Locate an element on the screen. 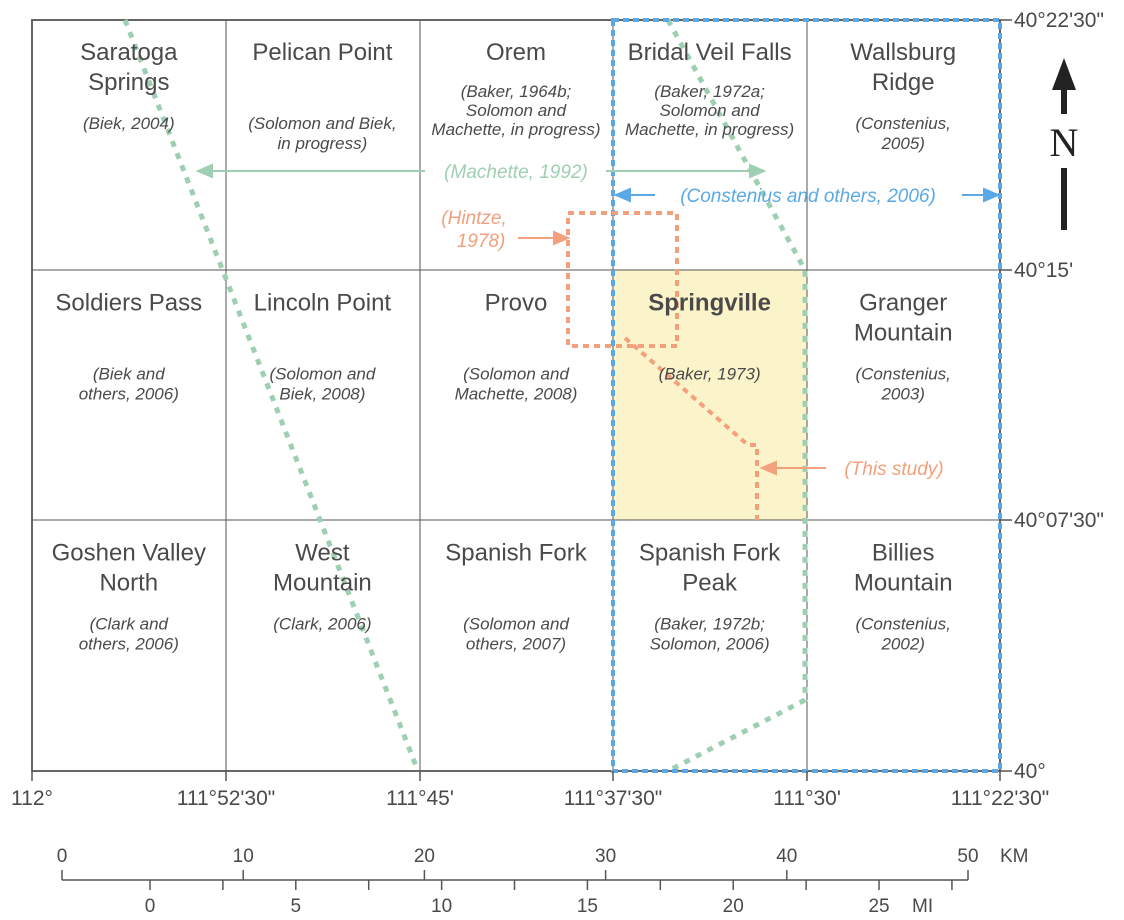 This screenshot has width=1124, height=920. quad-name-line: Wallsburg is located at coordinates (903, 52).